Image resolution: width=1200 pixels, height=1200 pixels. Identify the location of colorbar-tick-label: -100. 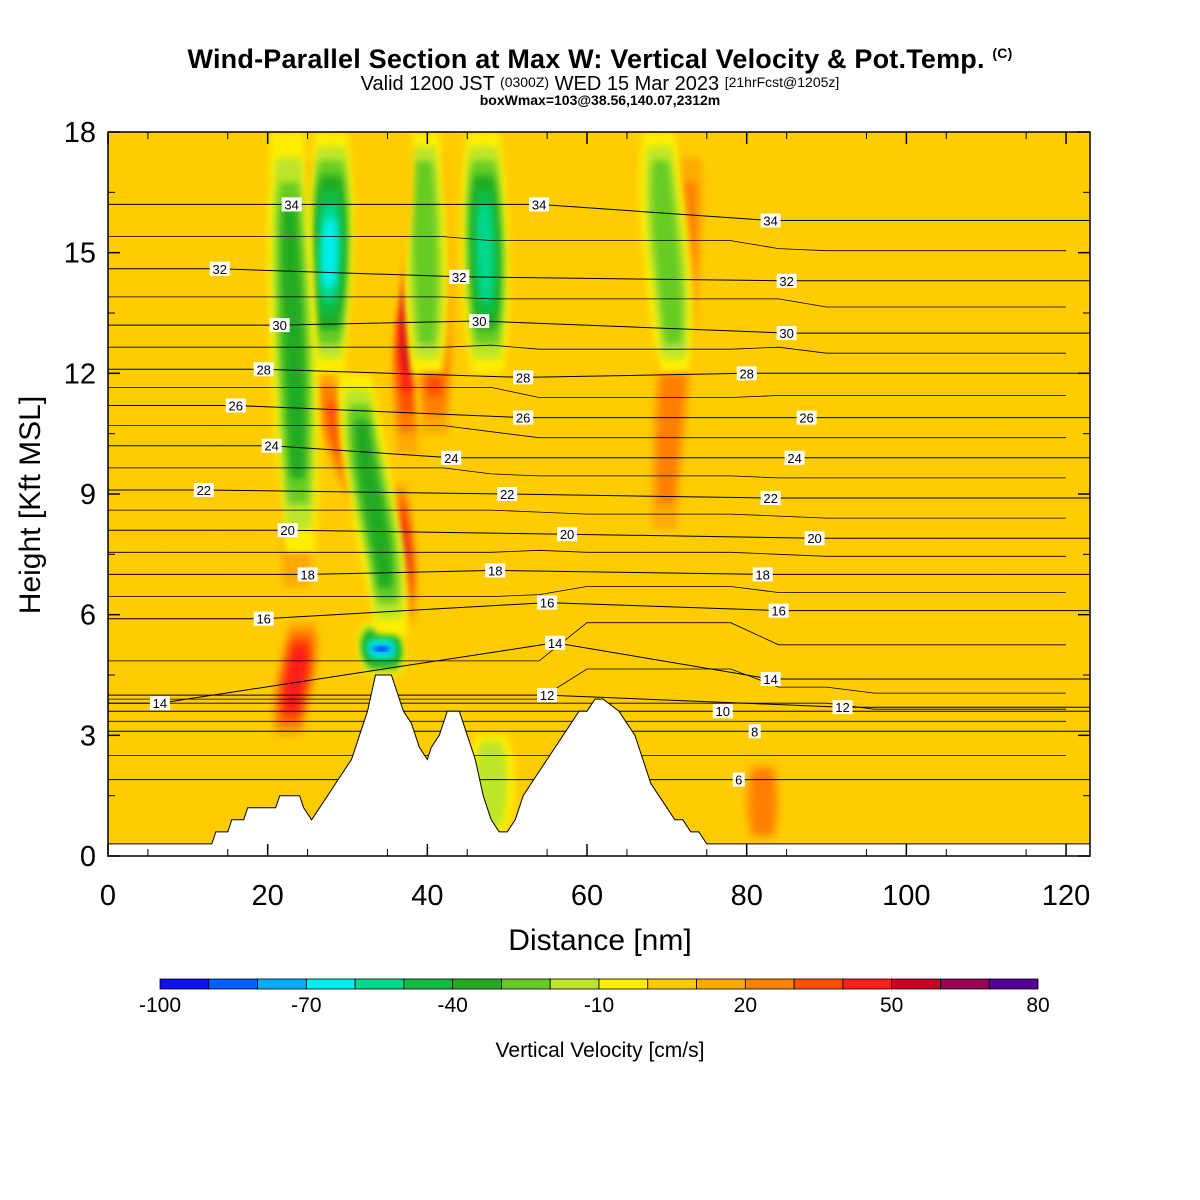
(160, 1005).